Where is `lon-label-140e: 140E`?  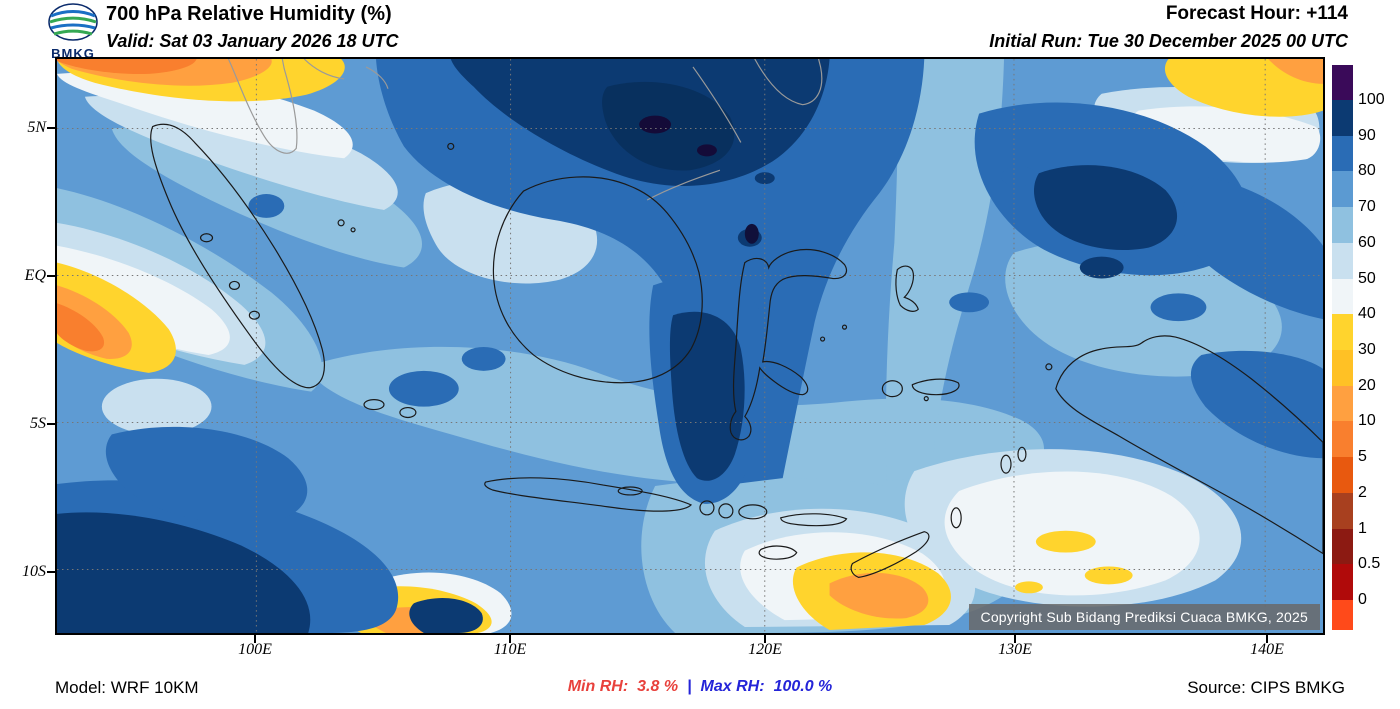 lon-label-140e: 140E is located at coordinates (1267, 649).